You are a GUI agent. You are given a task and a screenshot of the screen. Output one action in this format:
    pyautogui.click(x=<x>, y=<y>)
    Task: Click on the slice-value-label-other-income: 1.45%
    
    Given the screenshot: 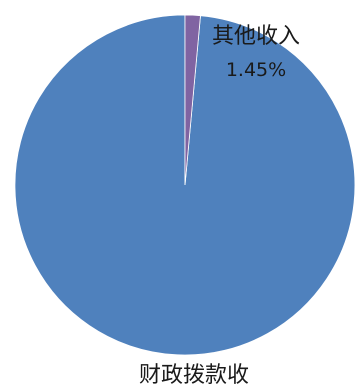 What is the action you would take?
    pyautogui.click(x=256, y=70)
    